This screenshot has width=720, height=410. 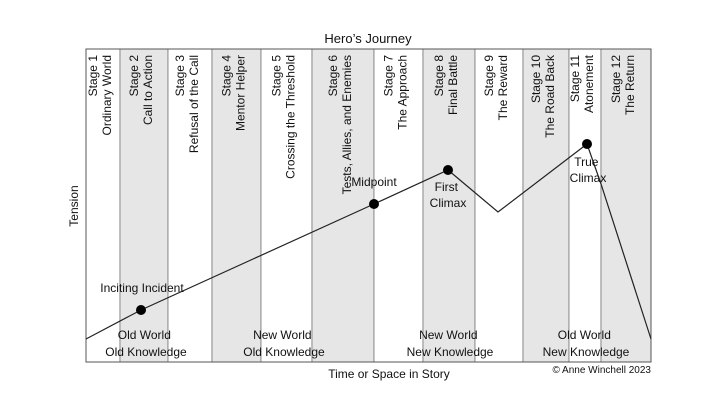 I want to click on stage-name: The Road Back, so click(x=550, y=96).